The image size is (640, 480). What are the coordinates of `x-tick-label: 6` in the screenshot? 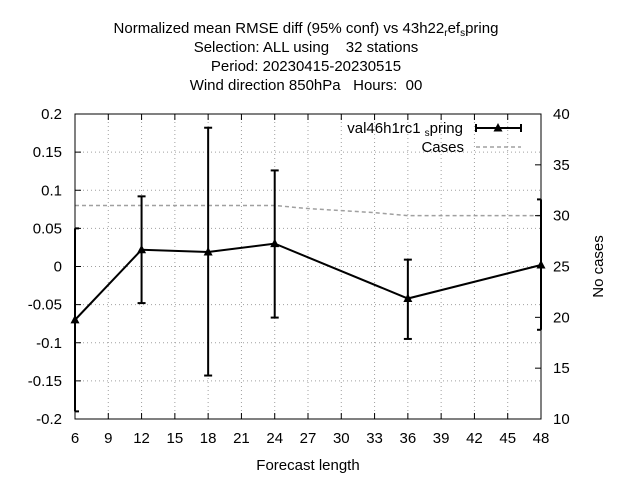 It's located at (75, 438).